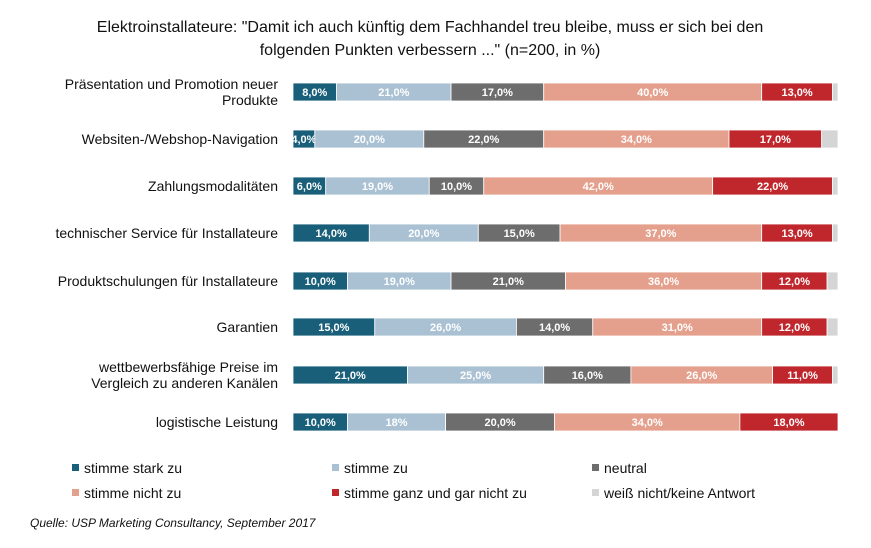  Describe the element at coordinates (587, 376) in the screenshot. I see `data-label: 16,0%` at that location.